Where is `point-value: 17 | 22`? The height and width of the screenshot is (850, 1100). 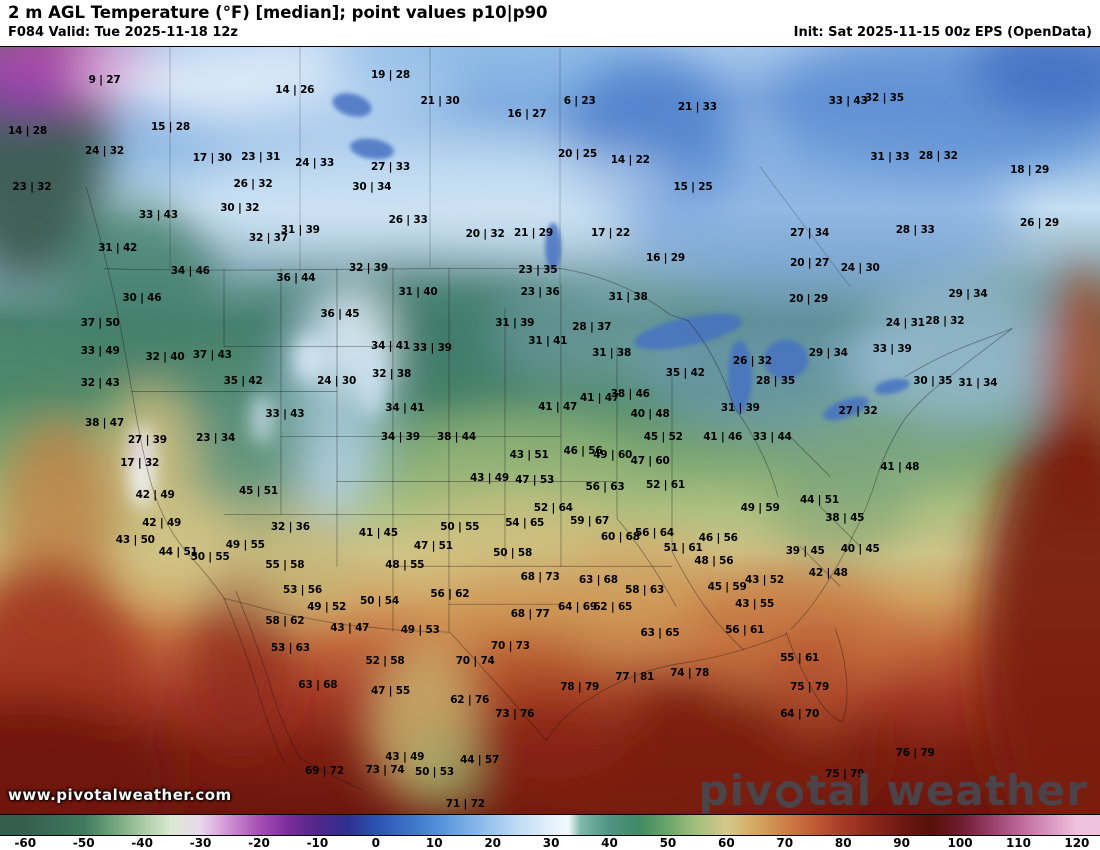 point-value: 17 | 22 is located at coordinates (610, 233).